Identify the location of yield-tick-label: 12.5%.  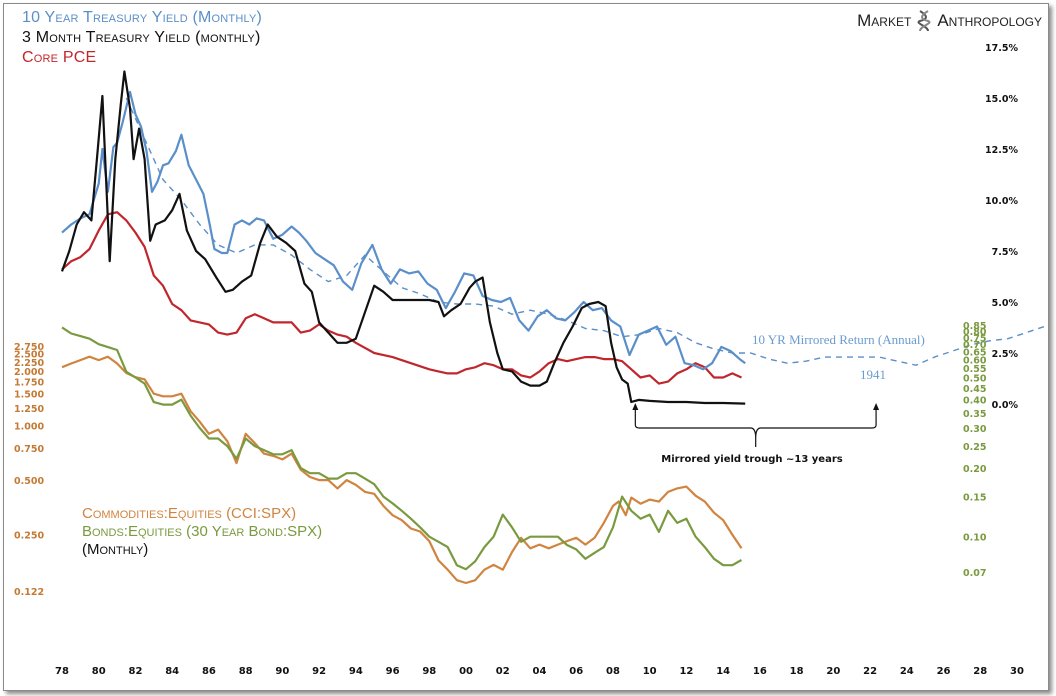
(1001, 150).